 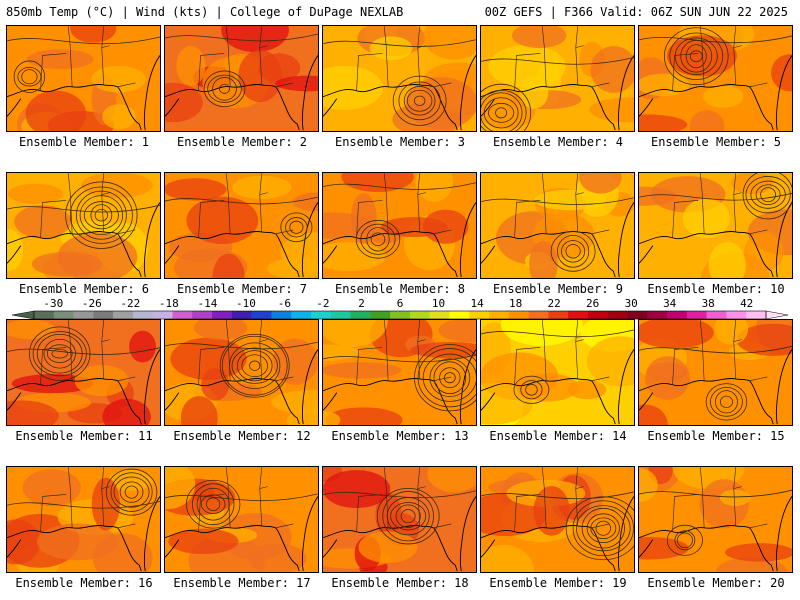 What do you see at coordinates (130, 303) in the screenshot?
I see `colorbar-tick-label: -22` at bounding box center [130, 303].